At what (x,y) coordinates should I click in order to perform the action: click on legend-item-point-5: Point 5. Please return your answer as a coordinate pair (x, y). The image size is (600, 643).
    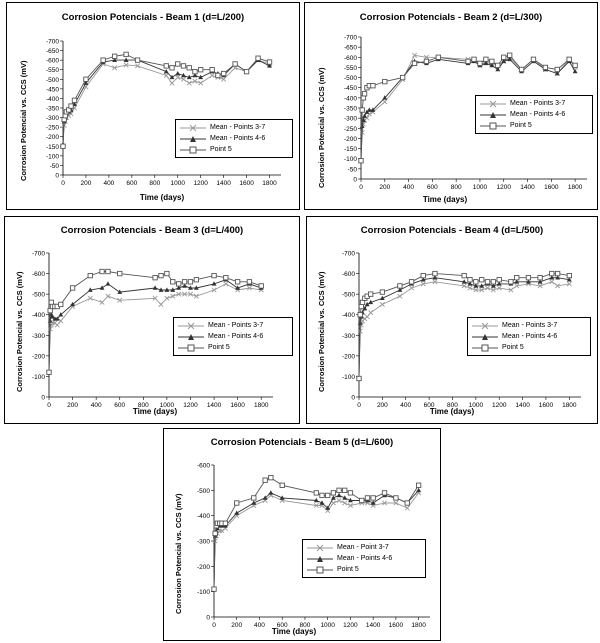
    Looking at the image, I should click on (234, 149).